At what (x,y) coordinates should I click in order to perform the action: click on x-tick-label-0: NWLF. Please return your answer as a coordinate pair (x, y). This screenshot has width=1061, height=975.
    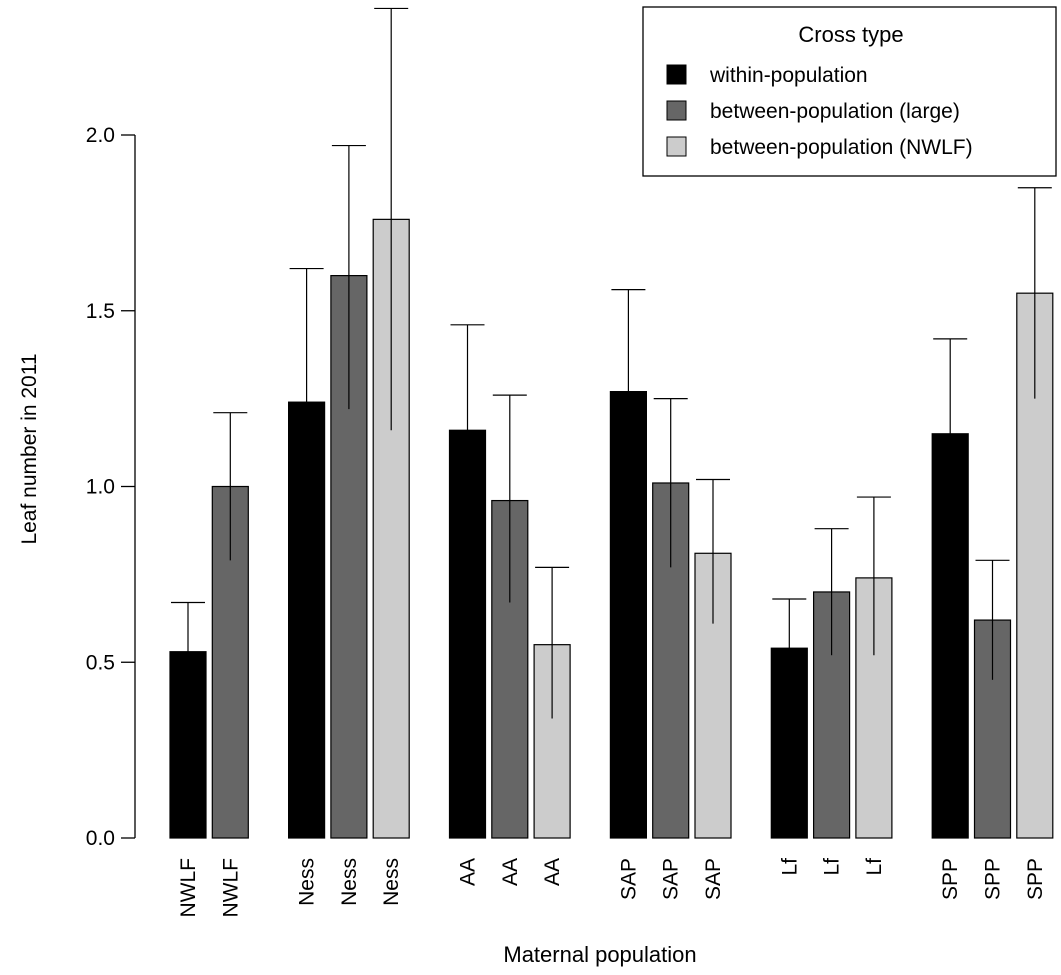
    Looking at the image, I should click on (188, 888).